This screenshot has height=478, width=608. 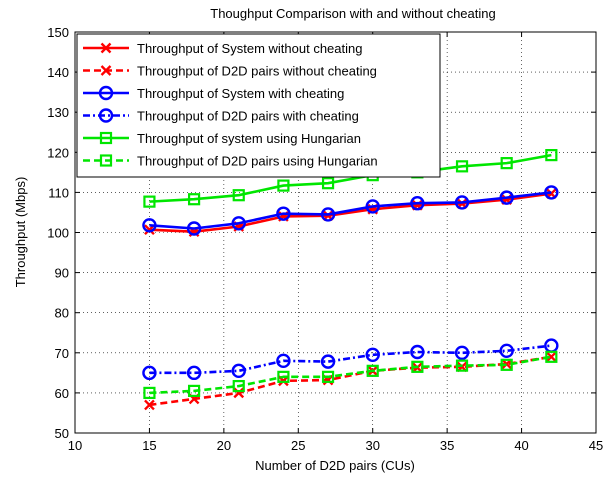 What do you see at coordinates (58, 72) in the screenshot?
I see `y-tick-label: 140` at bounding box center [58, 72].